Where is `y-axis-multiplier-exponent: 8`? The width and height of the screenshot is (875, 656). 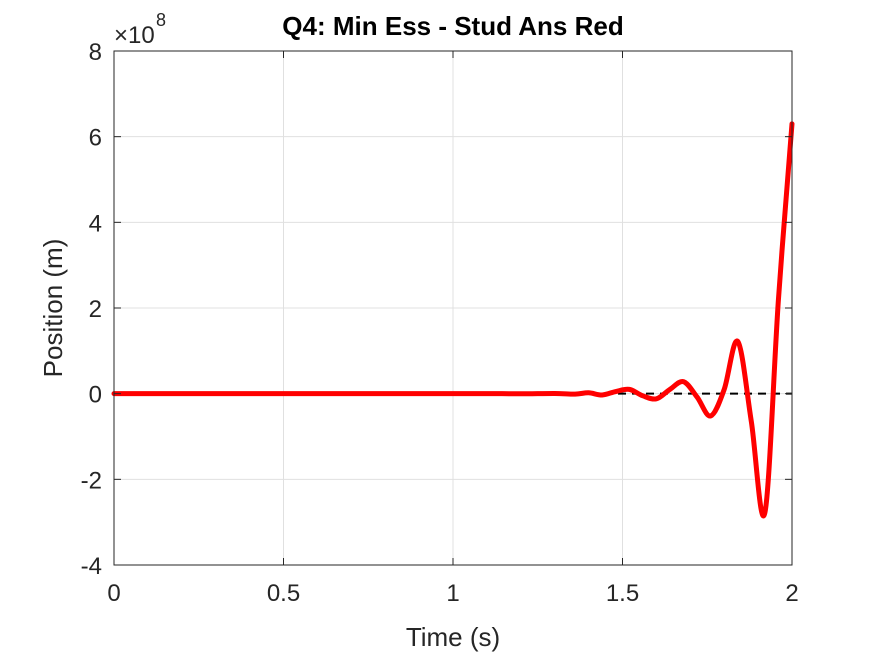 y-axis-multiplier-exponent: 8 is located at coordinates (161, 20).